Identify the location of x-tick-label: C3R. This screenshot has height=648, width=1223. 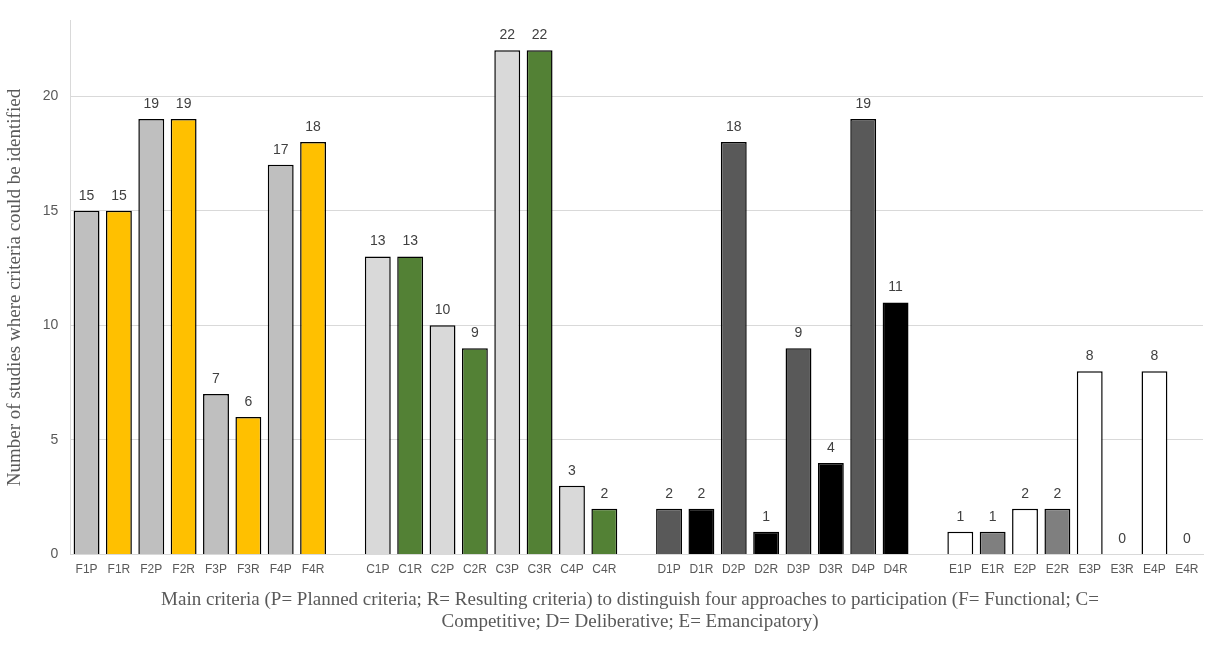
(539, 569).